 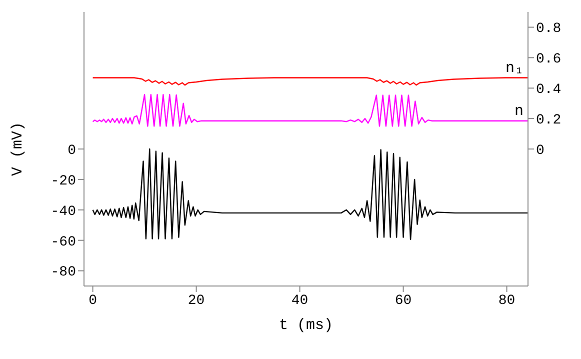 What do you see at coordinates (549, 29) in the screenshot?
I see `y2-tick-label: 0.8` at bounding box center [549, 29].